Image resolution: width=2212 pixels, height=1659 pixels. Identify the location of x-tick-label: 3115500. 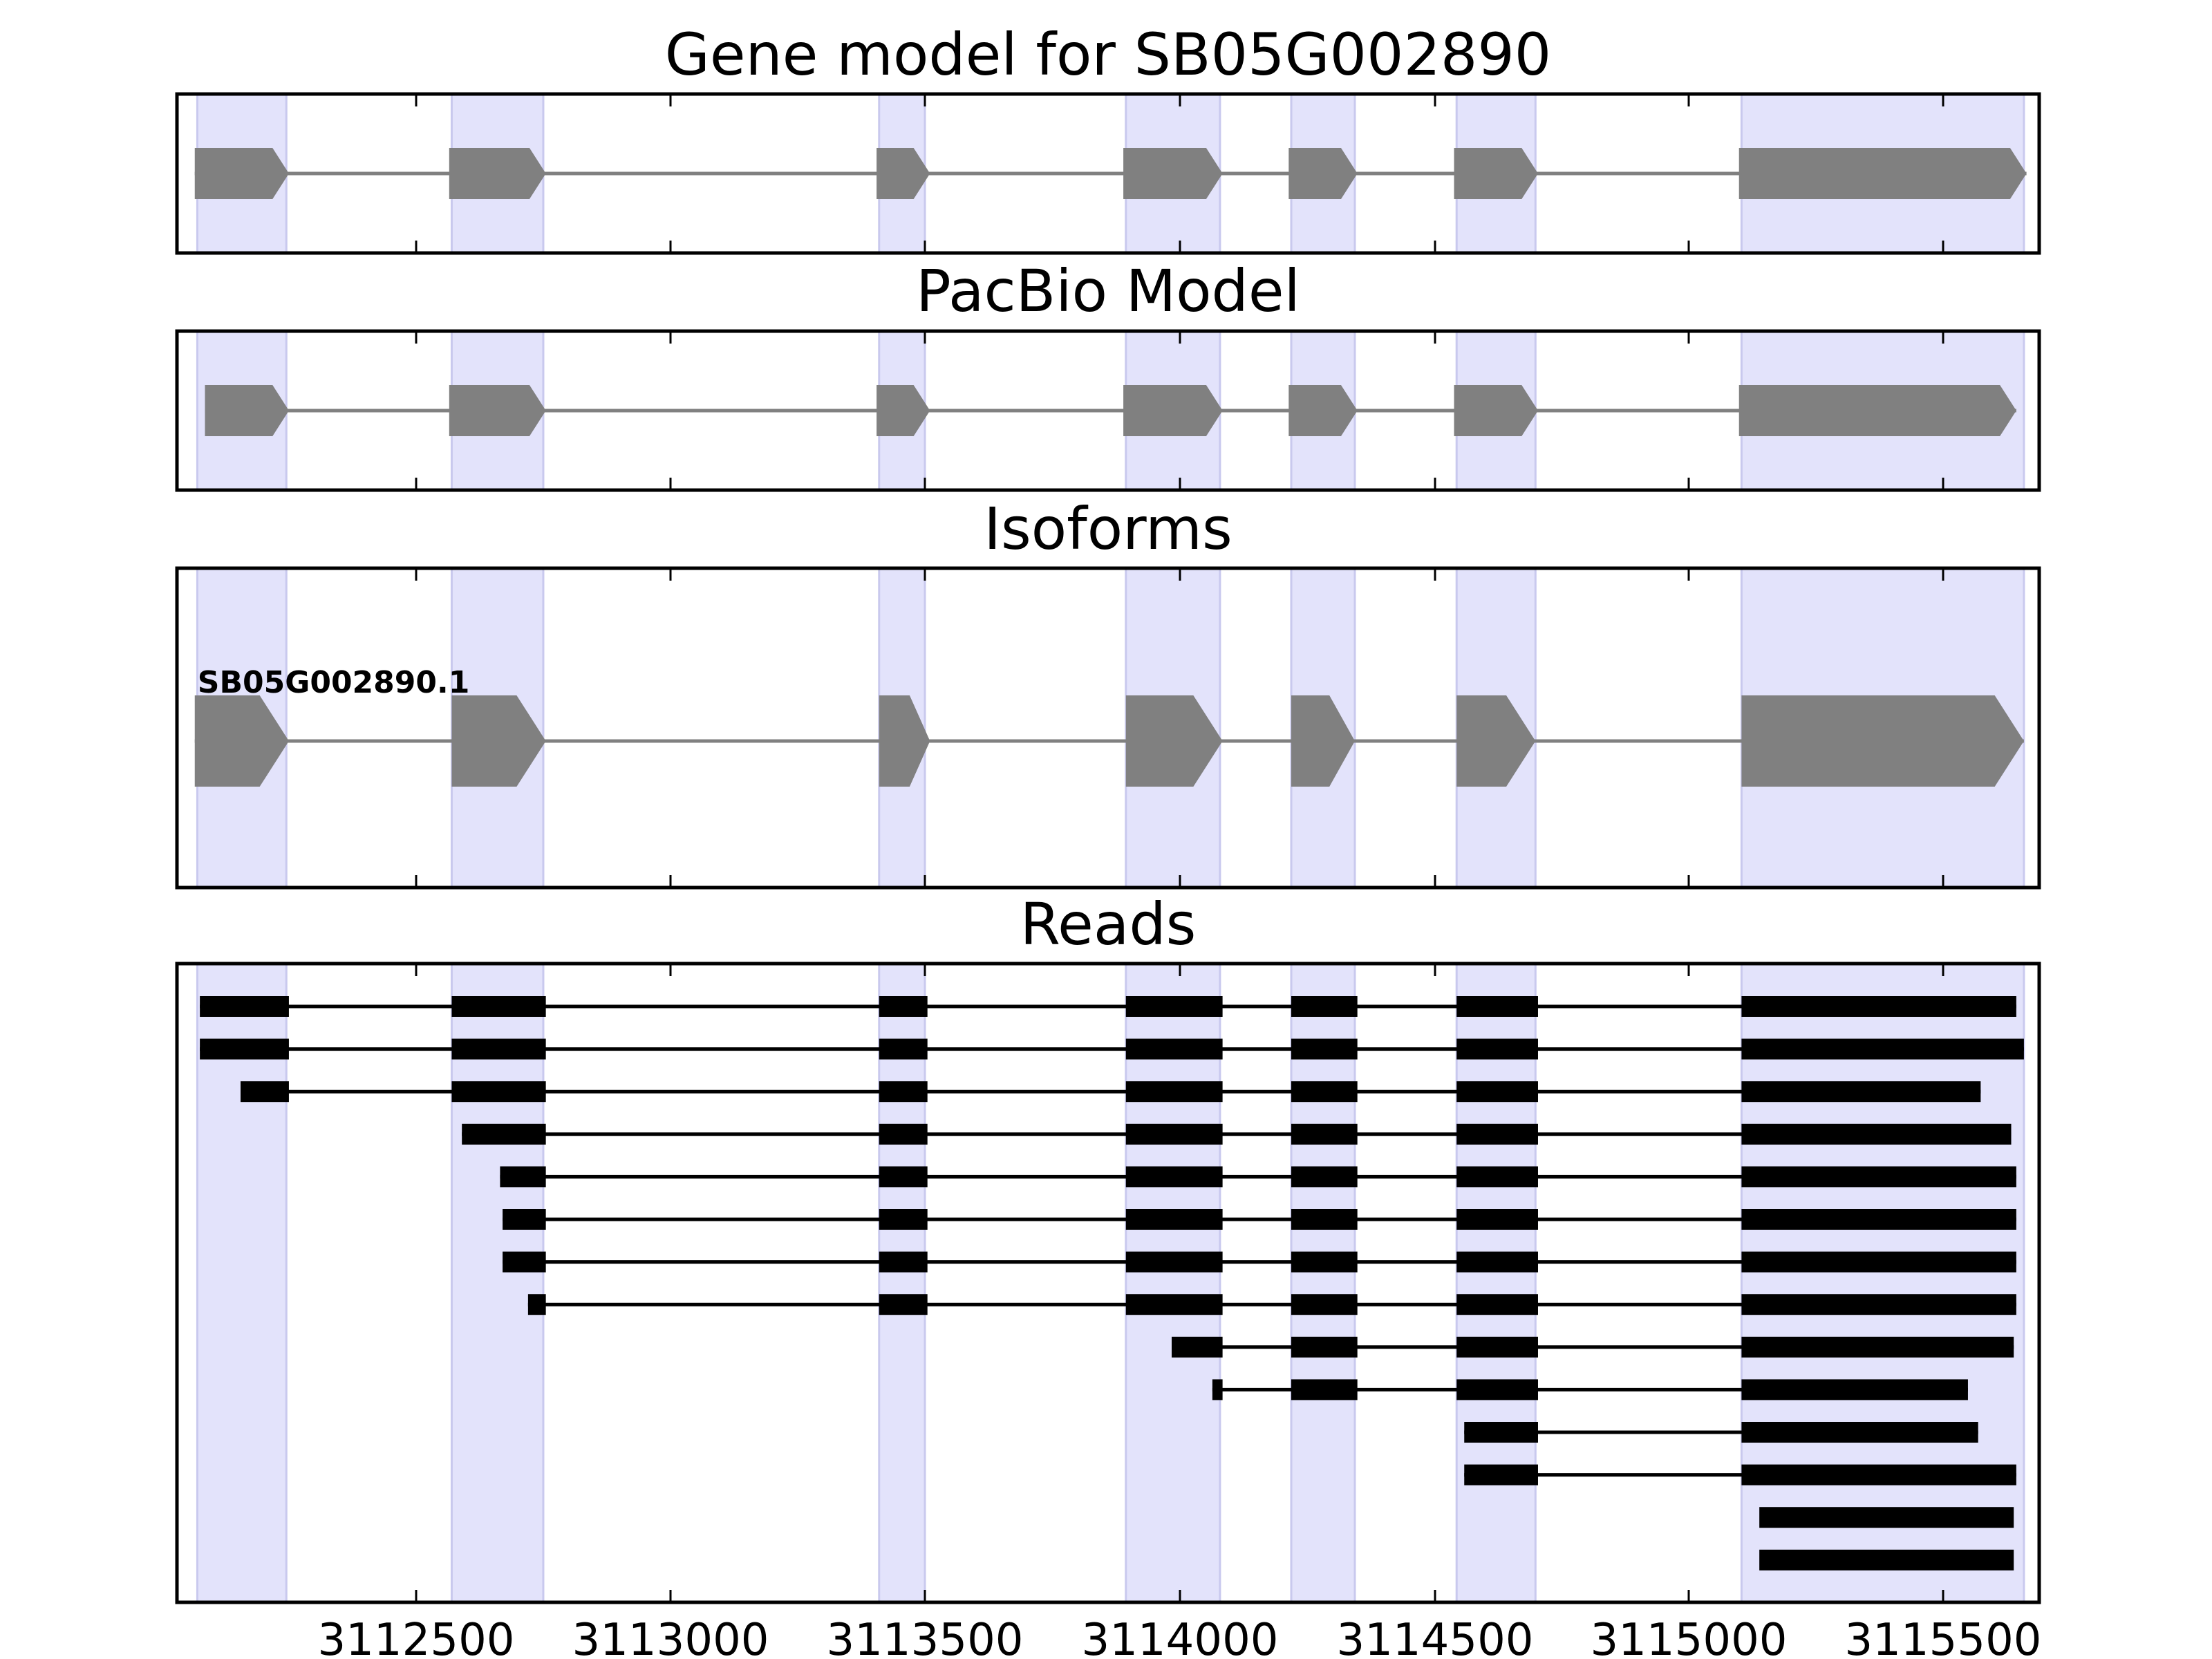
(1943, 1637).